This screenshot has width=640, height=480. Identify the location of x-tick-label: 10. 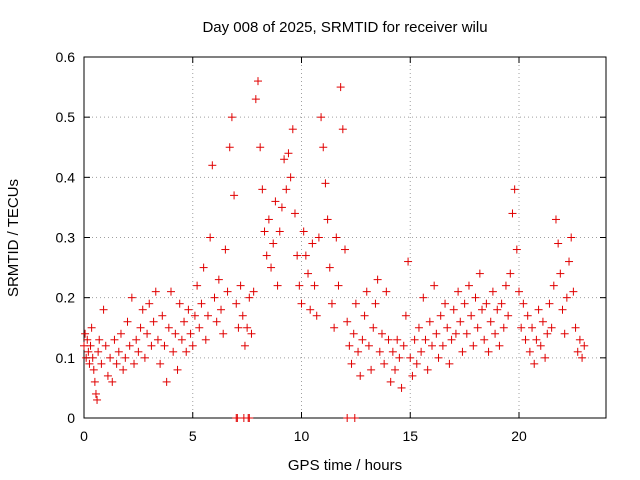
(302, 436).